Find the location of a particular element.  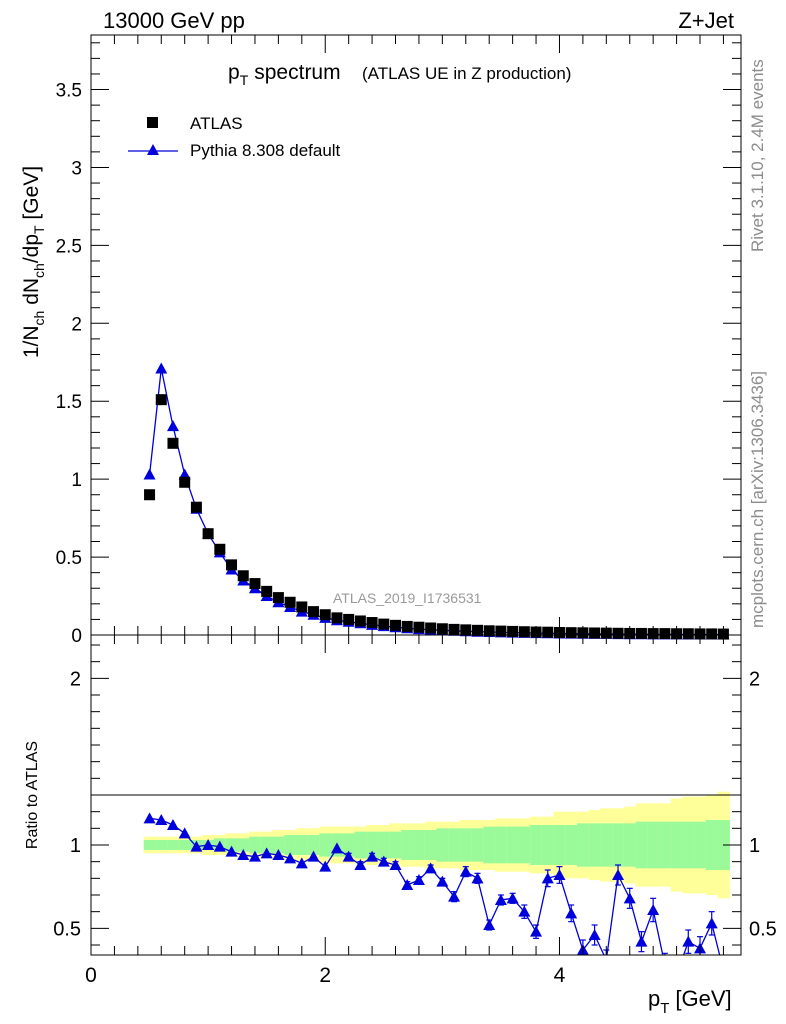

ratio-series is located at coordinates (432, 896).